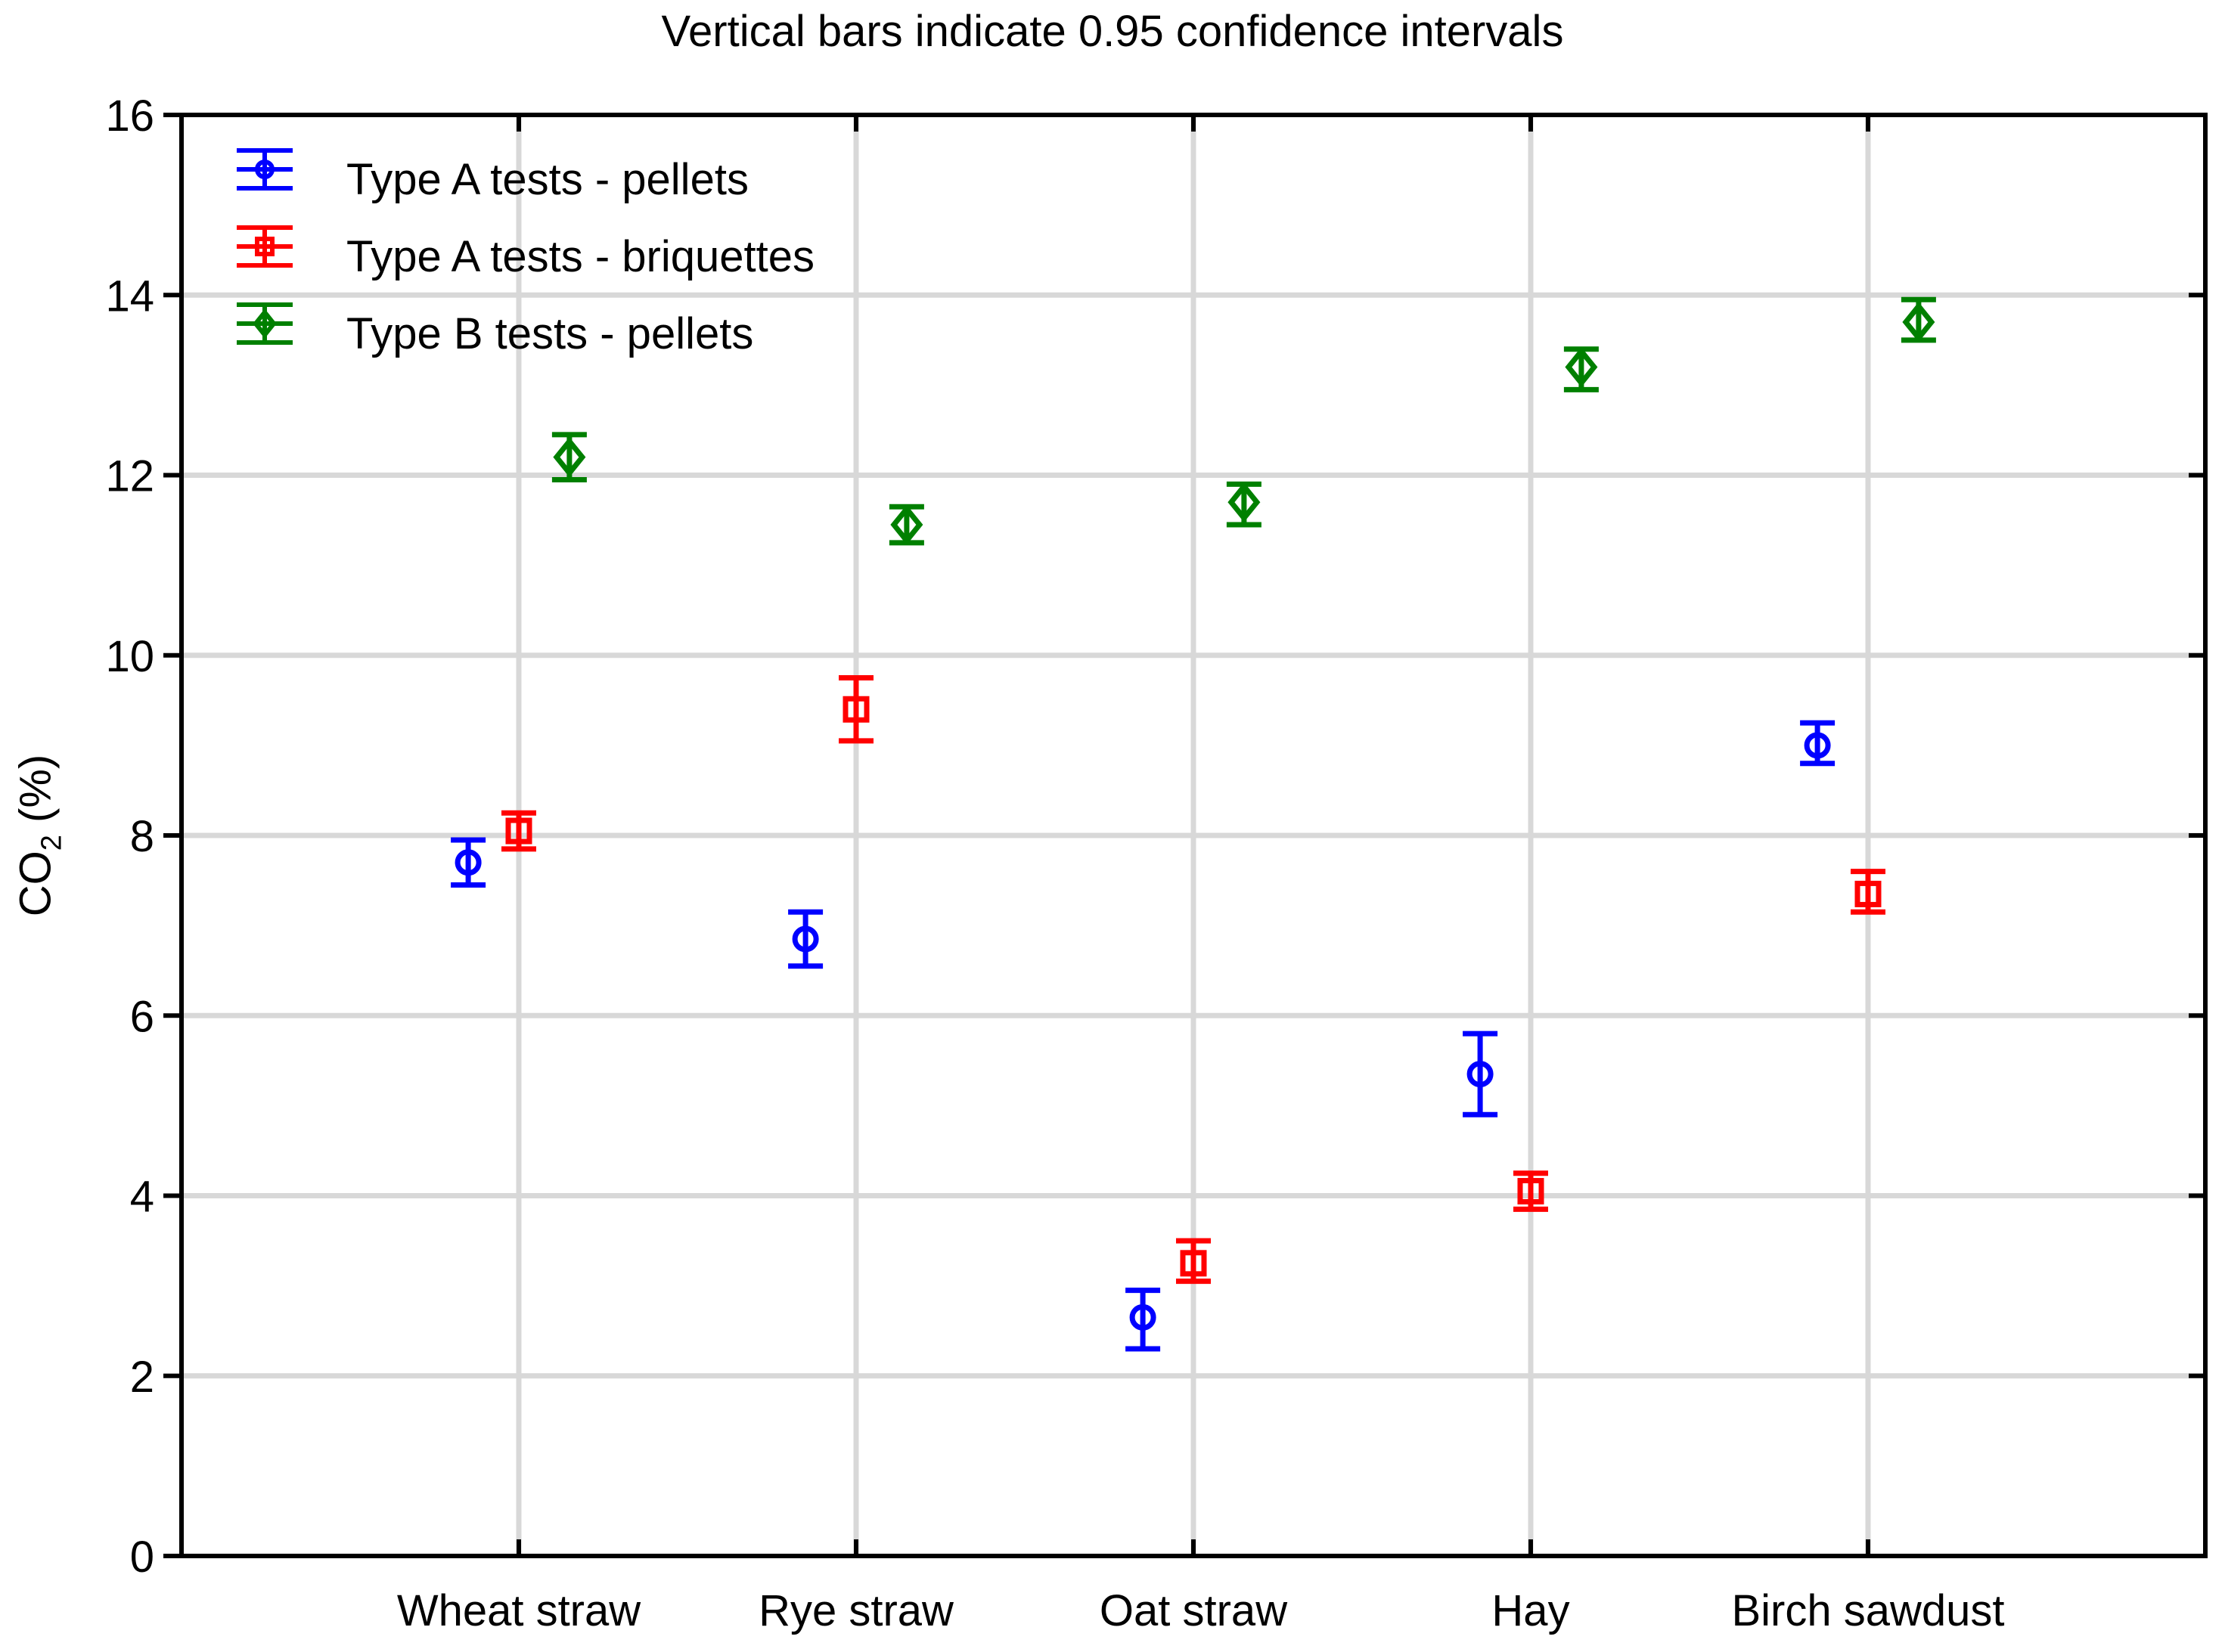  I want to click on y-tick-label-6: 6, so click(142, 1017).